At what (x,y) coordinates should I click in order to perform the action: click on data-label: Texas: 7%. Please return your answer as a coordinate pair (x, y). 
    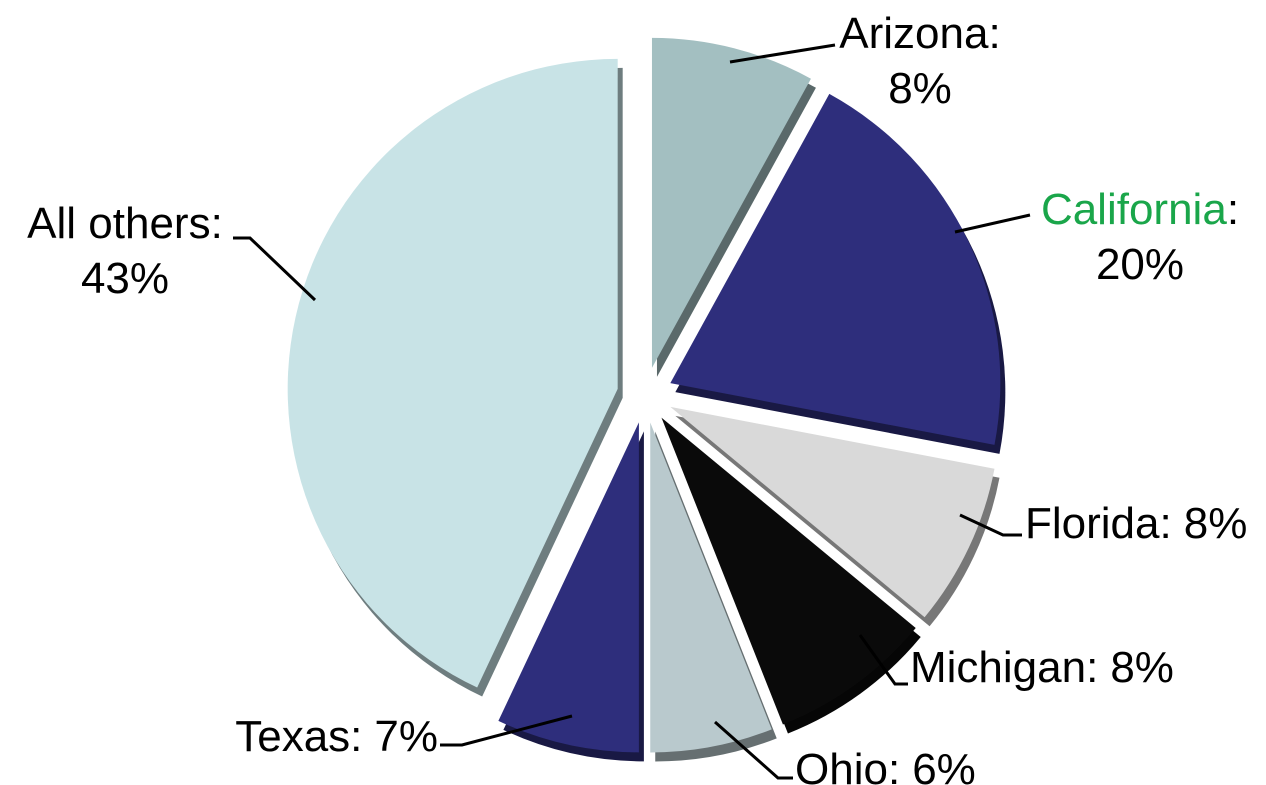
    Looking at the image, I should click on (336, 736).